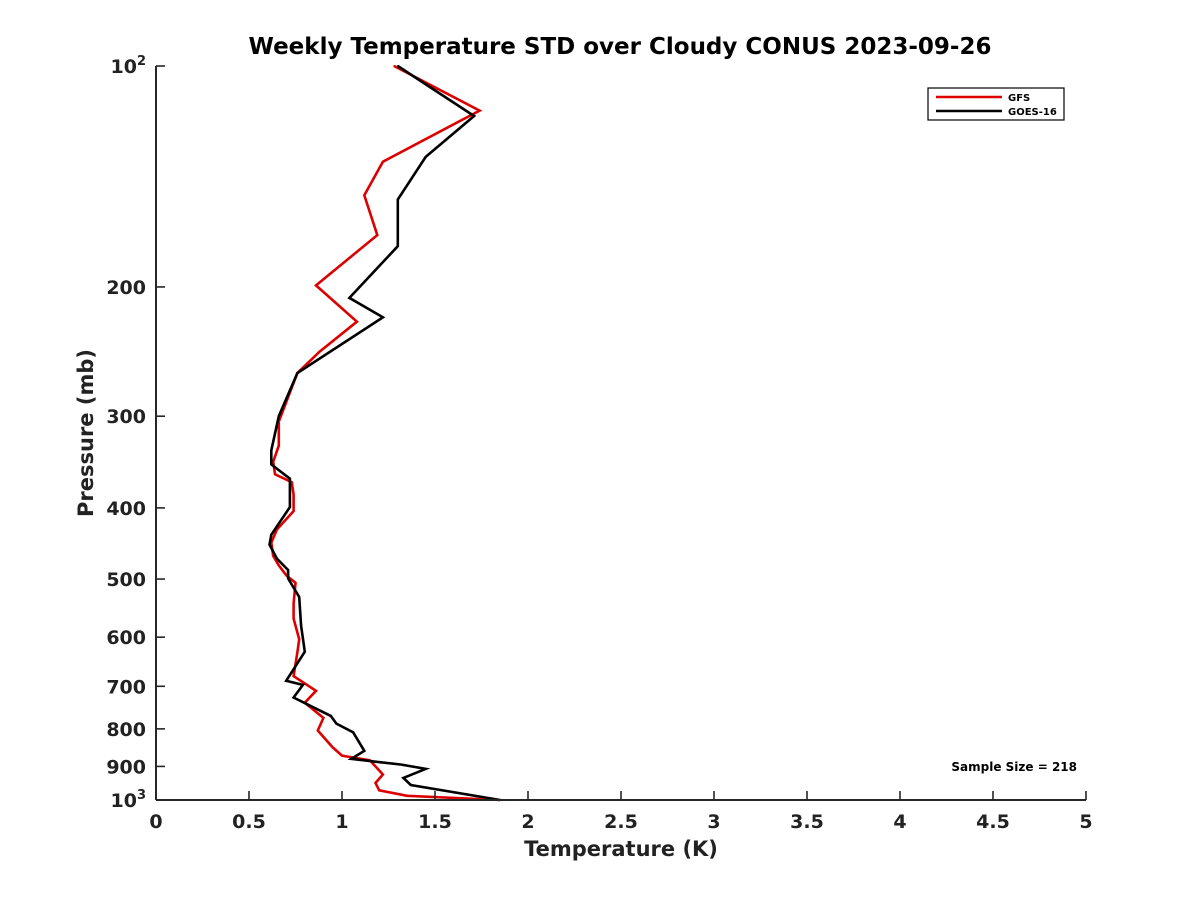 This screenshot has height=900, width=1200. What do you see at coordinates (126, 767) in the screenshot?
I see `y-tick-label: 900` at bounding box center [126, 767].